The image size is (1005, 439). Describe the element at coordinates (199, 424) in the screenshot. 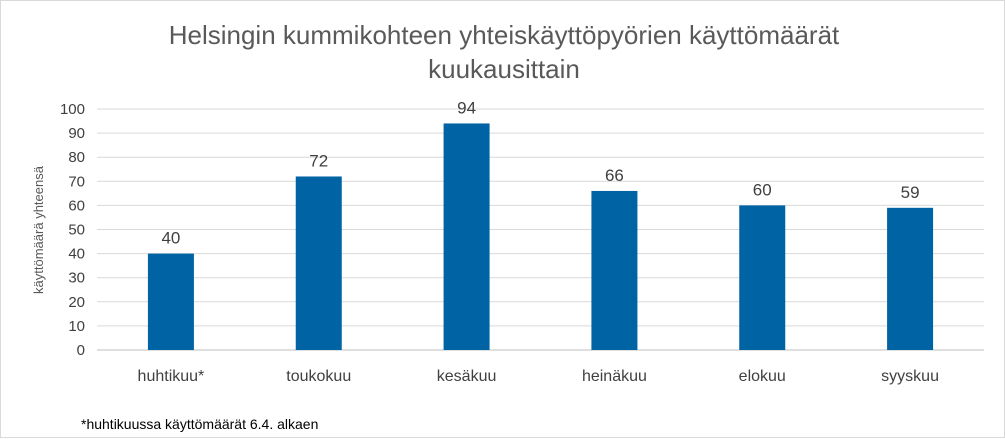

I see `footnote: *huhtikuussa käyttömäärät 6.4. alkaen` at that location.